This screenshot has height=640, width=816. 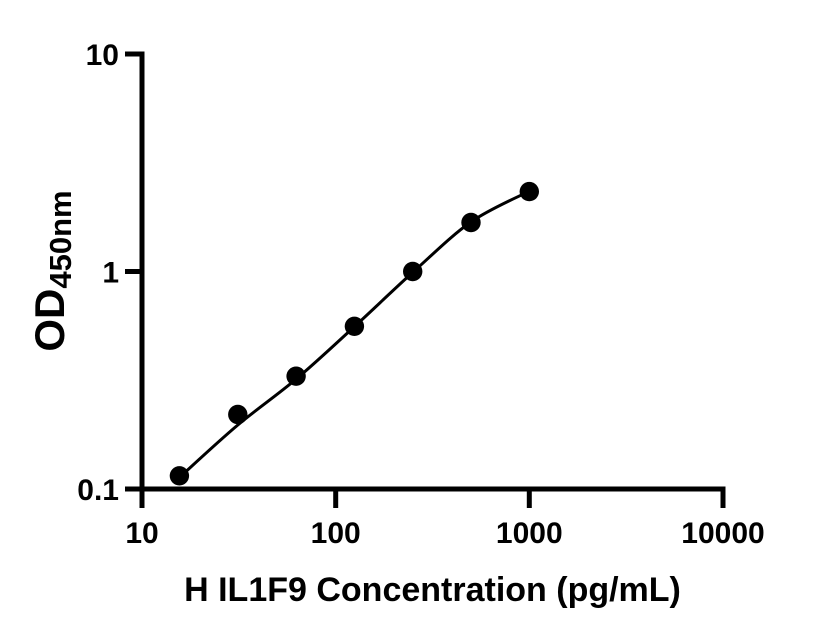 I want to click on y-axis: 0.1 1 10, so click(x=111, y=273).